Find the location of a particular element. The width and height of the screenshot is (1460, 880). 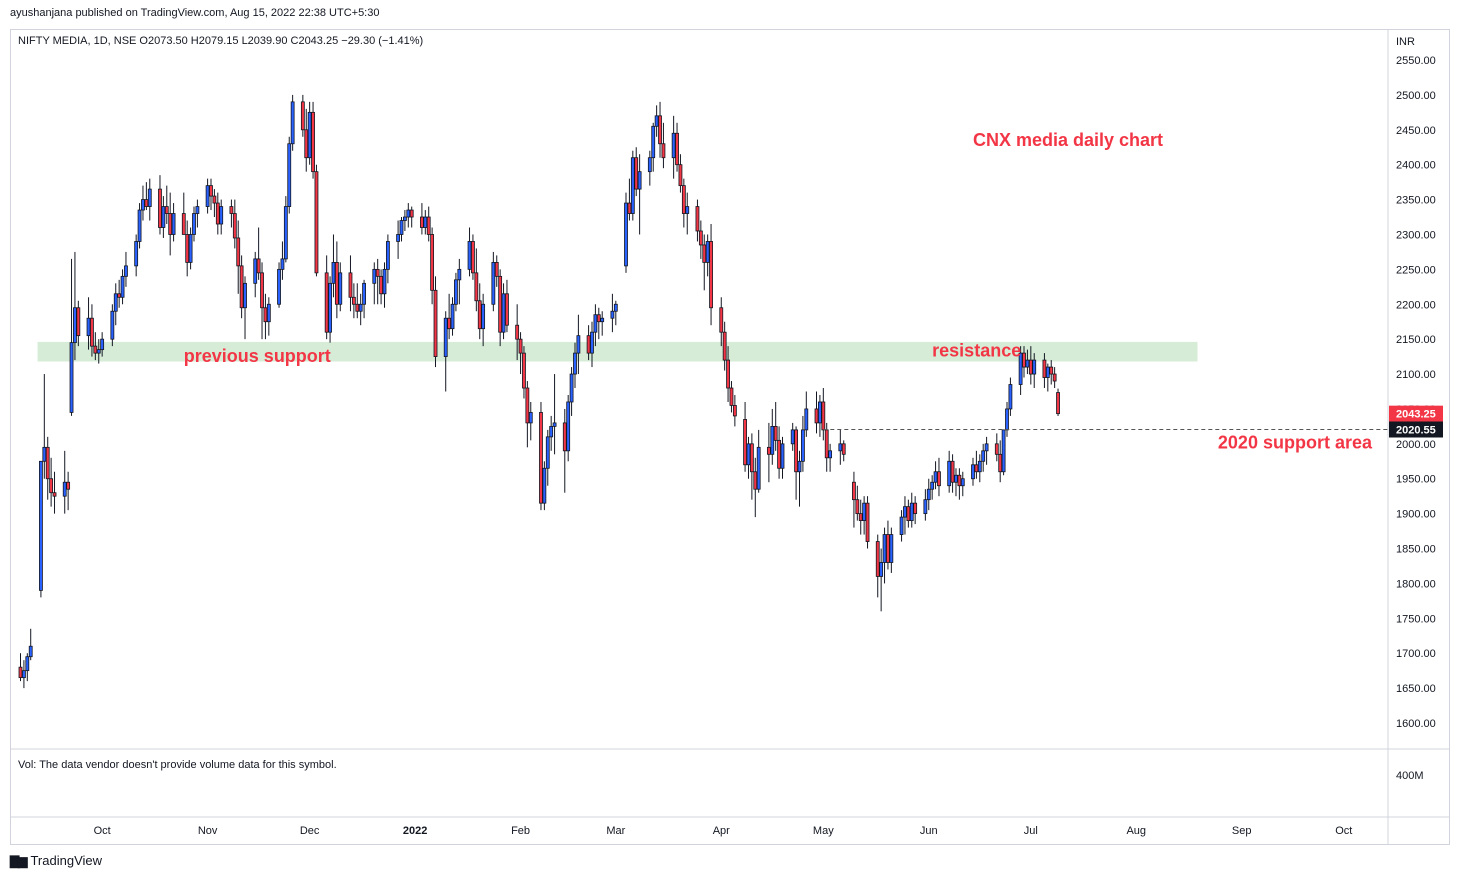

y-tick-label: 2550.00 is located at coordinates (1416, 61).